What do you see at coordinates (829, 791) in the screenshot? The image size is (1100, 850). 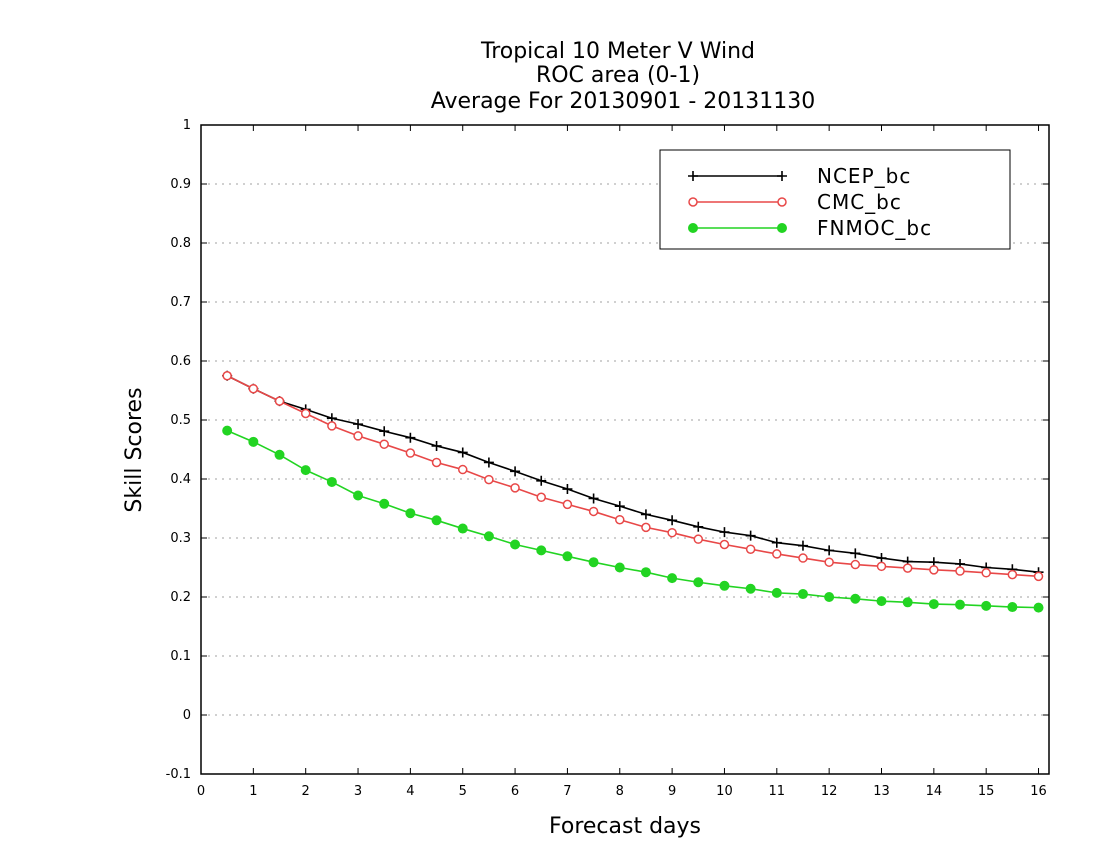 I see `x-tick-label: 12` at bounding box center [829, 791].